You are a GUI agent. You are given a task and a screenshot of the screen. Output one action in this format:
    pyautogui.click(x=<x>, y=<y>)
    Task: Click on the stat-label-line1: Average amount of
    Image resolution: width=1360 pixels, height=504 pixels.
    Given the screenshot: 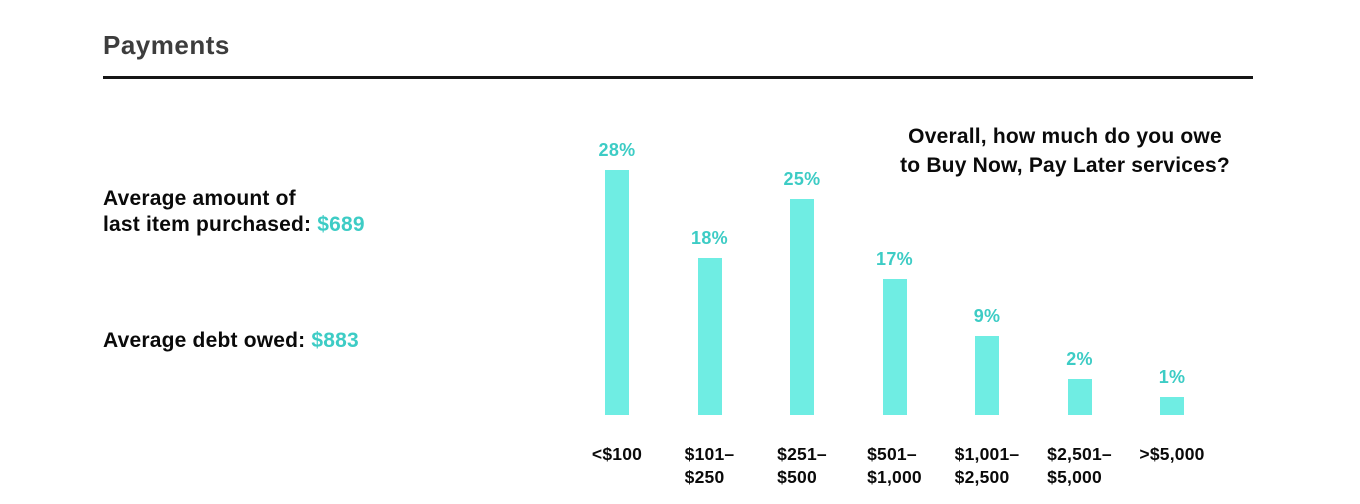 What is the action you would take?
    pyautogui.click(x=199, y=198)
    